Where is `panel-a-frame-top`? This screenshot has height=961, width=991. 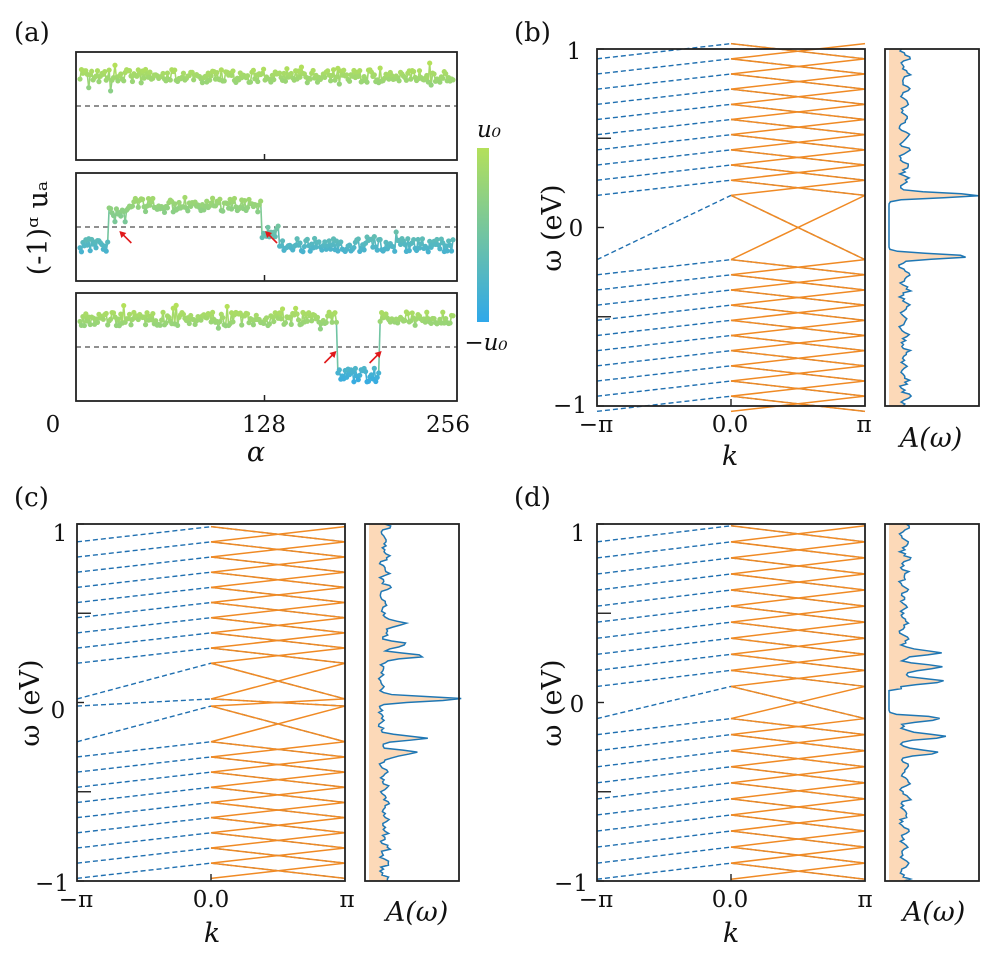
panel-a-frame-top is located at coordinates (266, 106).